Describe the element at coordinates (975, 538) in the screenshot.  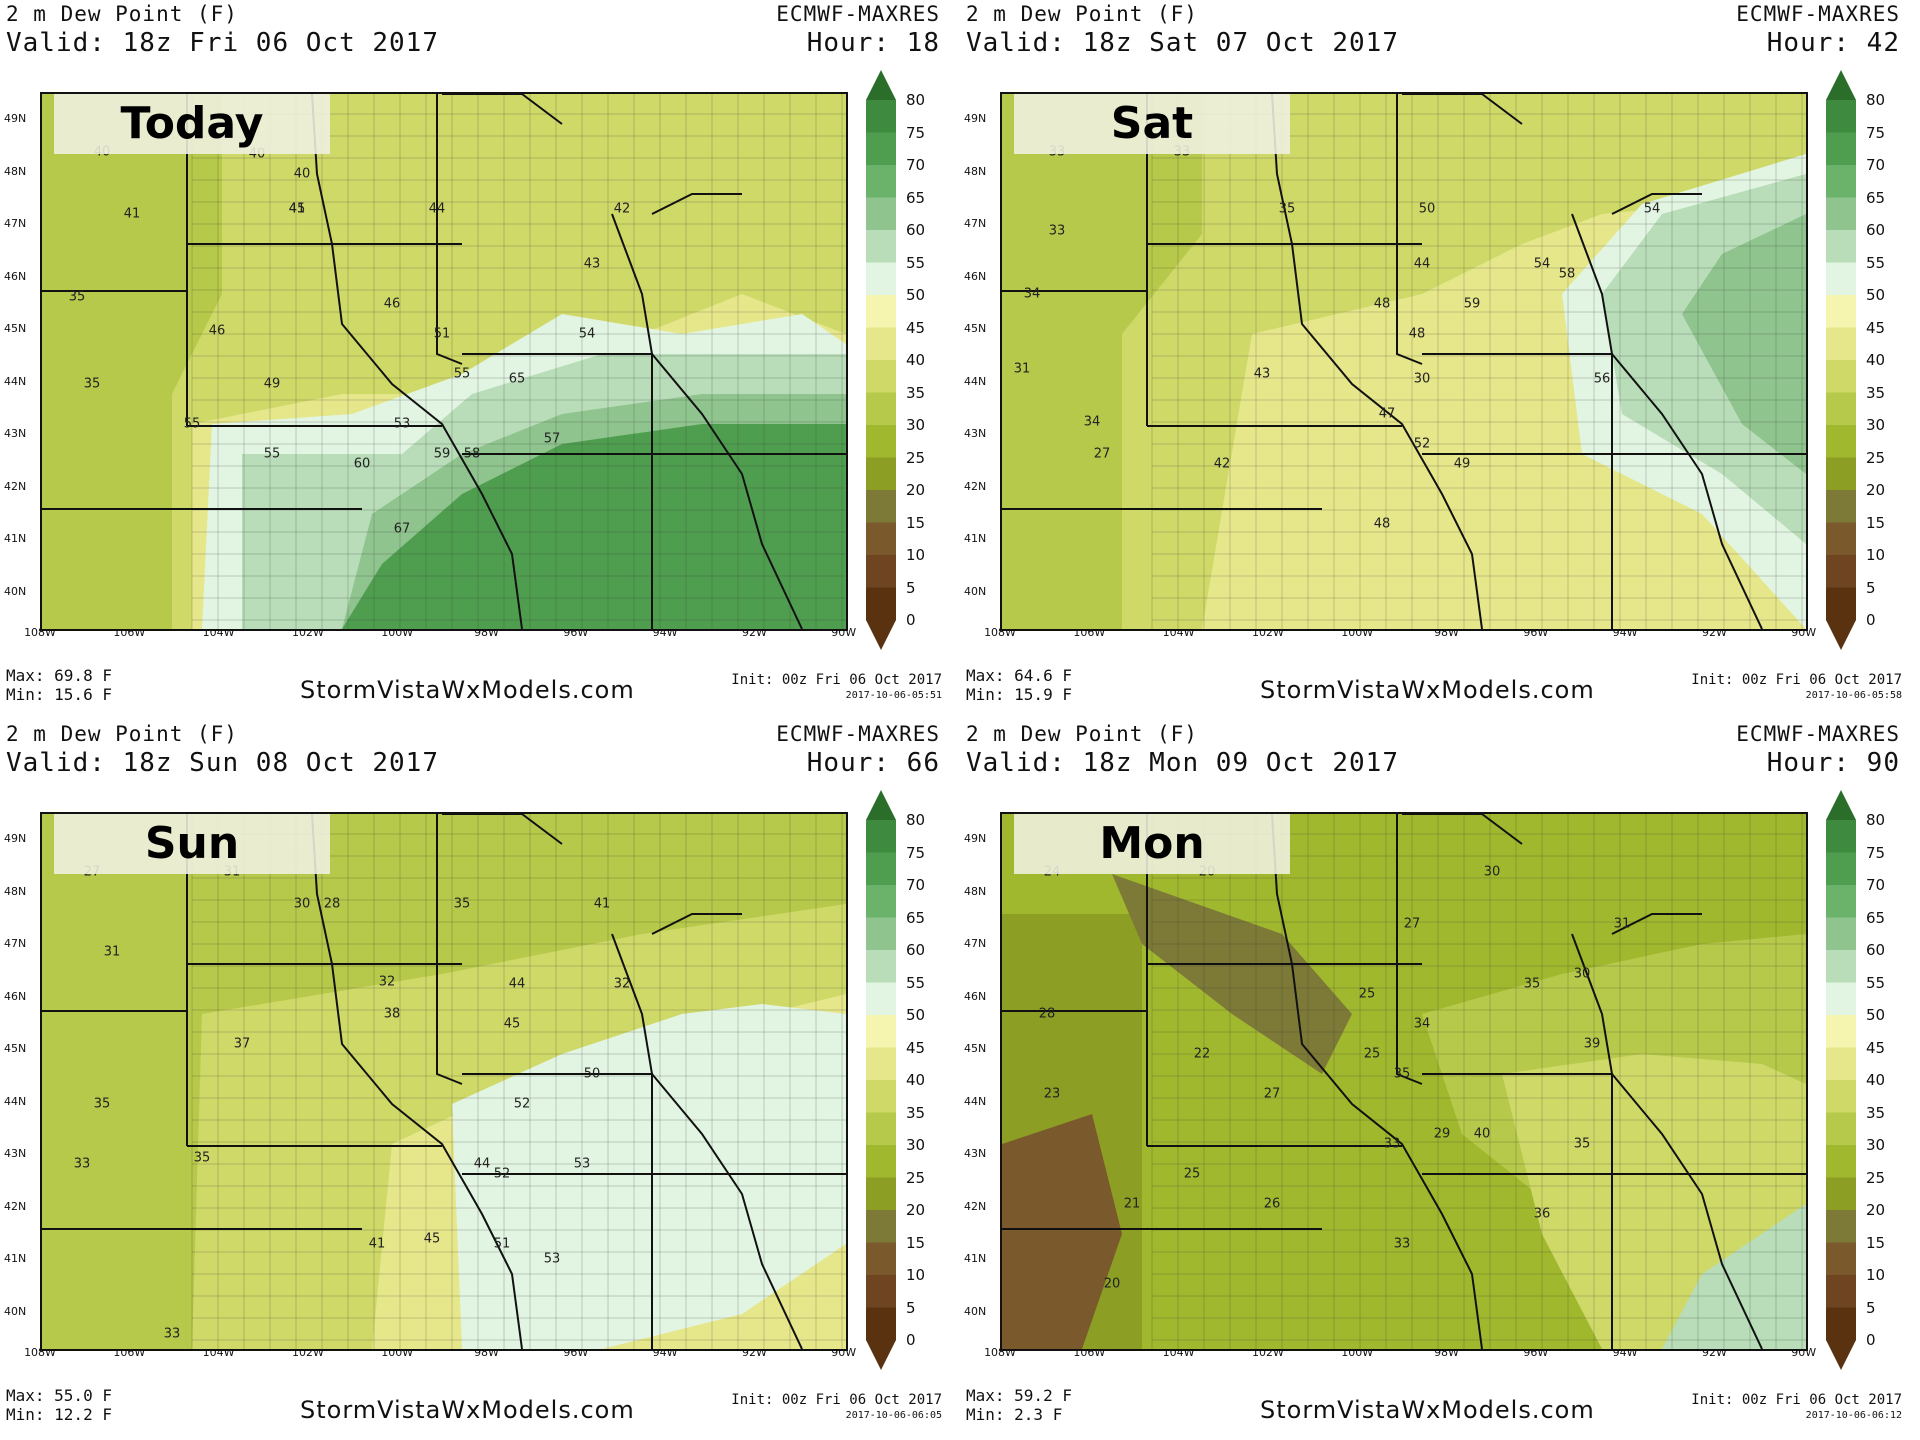
I see `latitude-label: 41N` at that location.